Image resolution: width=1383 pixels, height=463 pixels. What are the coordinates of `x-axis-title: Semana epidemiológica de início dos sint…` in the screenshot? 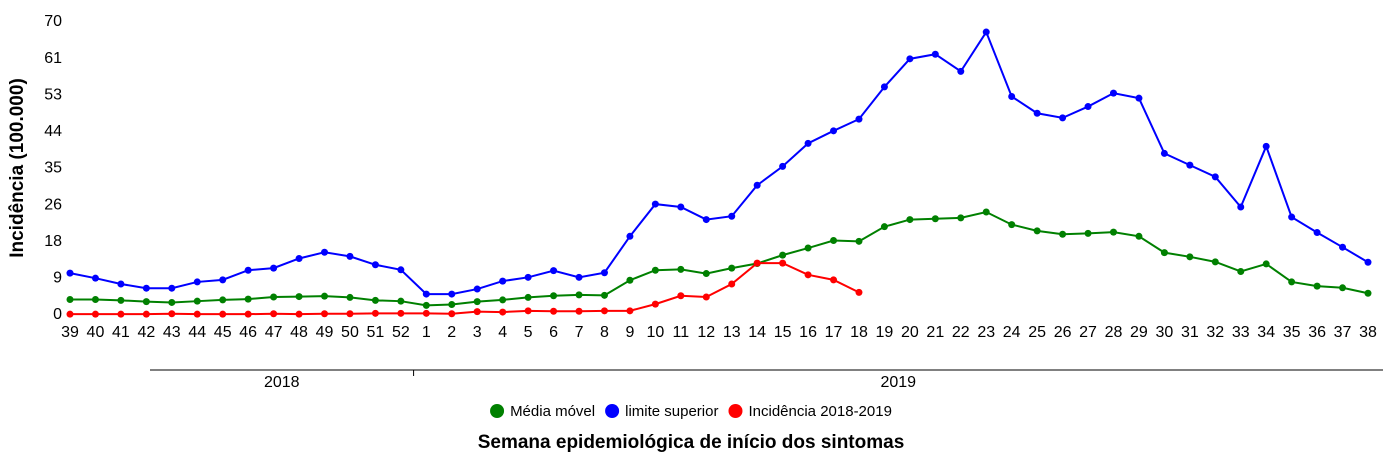 It's located at (691, 442).